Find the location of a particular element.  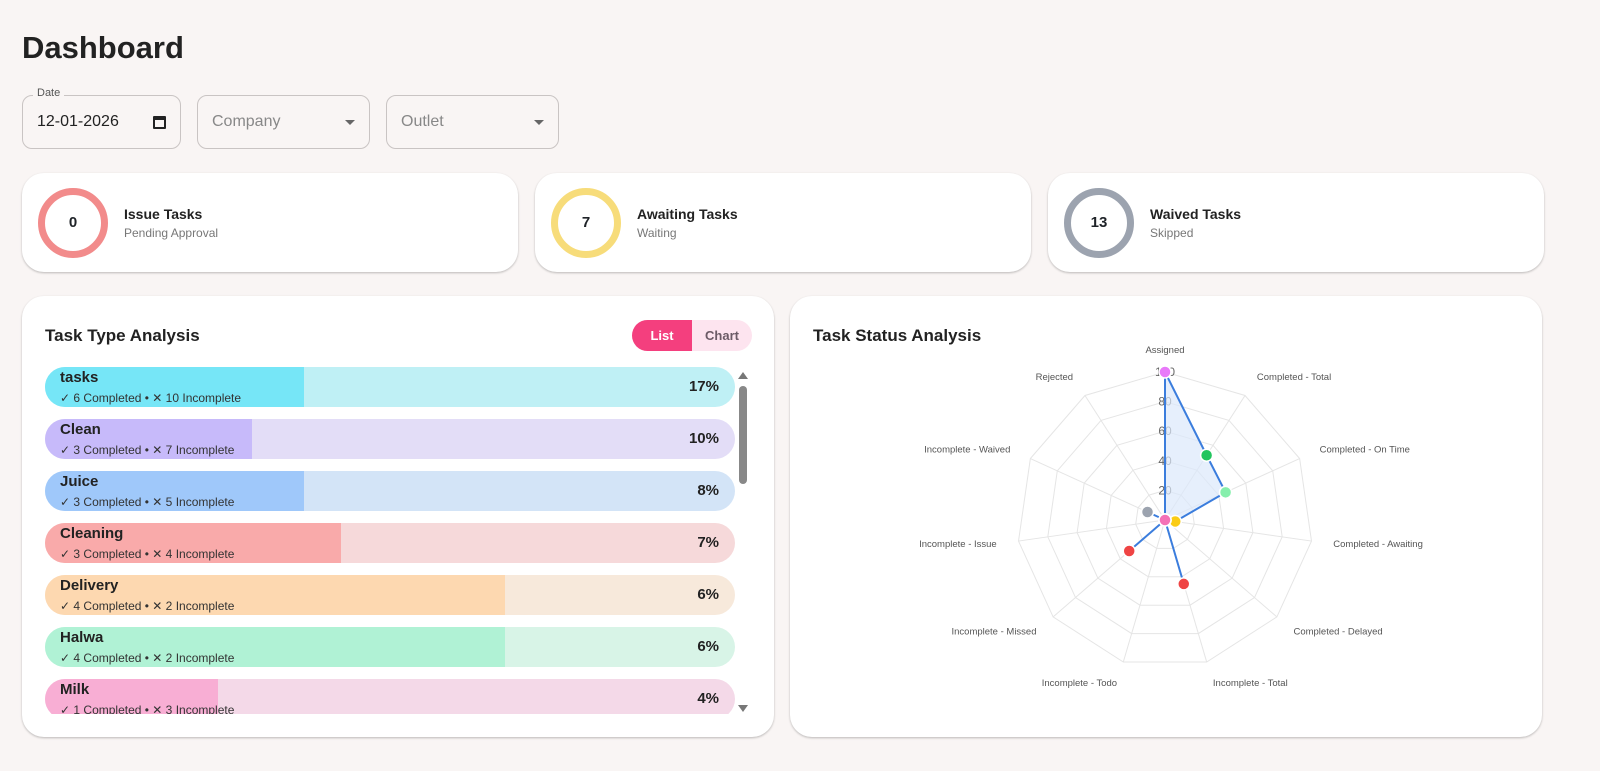

task-type-item: Milk ✓ 1 Completed • ✕ 3 Incomplete 4% is located at coordinates (390, 696).